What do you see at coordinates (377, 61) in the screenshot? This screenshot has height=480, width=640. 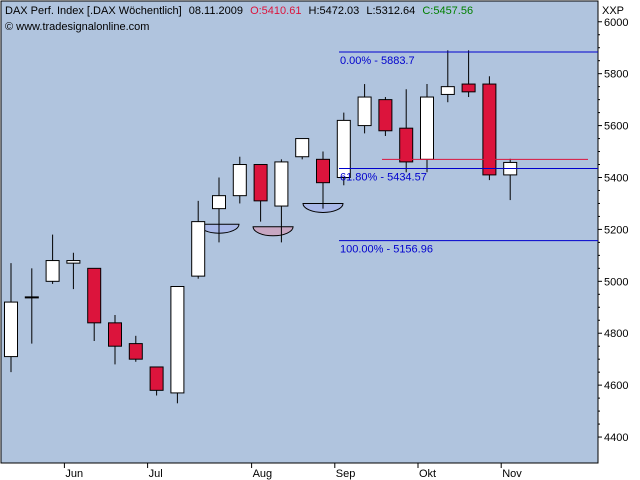 I see `fib-label: 0.00% - 5883.7` at bounding box center [377, 61].